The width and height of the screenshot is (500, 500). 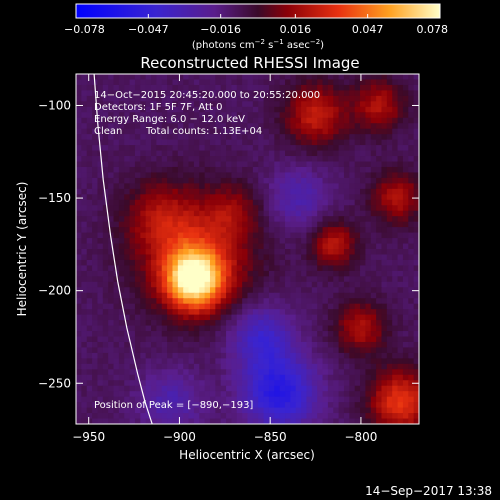 I want to click on x-tick-label: −850, so click(x=270, y=437).